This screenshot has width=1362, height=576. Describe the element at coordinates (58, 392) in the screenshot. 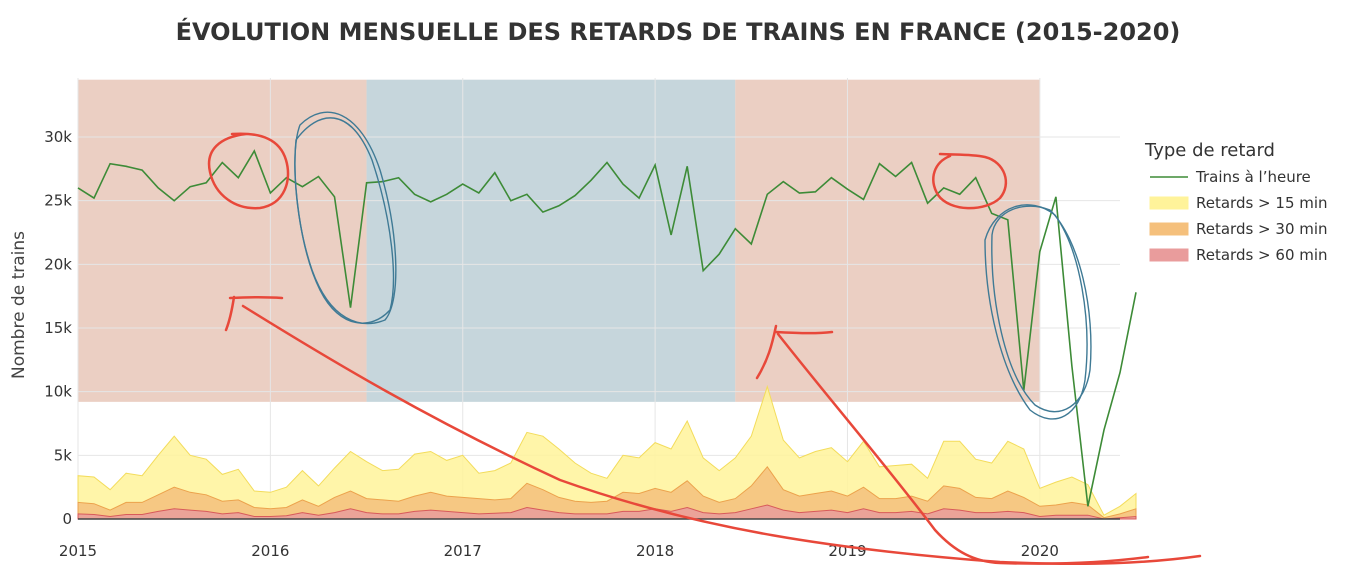

I see `y-tick-label: 10k` at that location.